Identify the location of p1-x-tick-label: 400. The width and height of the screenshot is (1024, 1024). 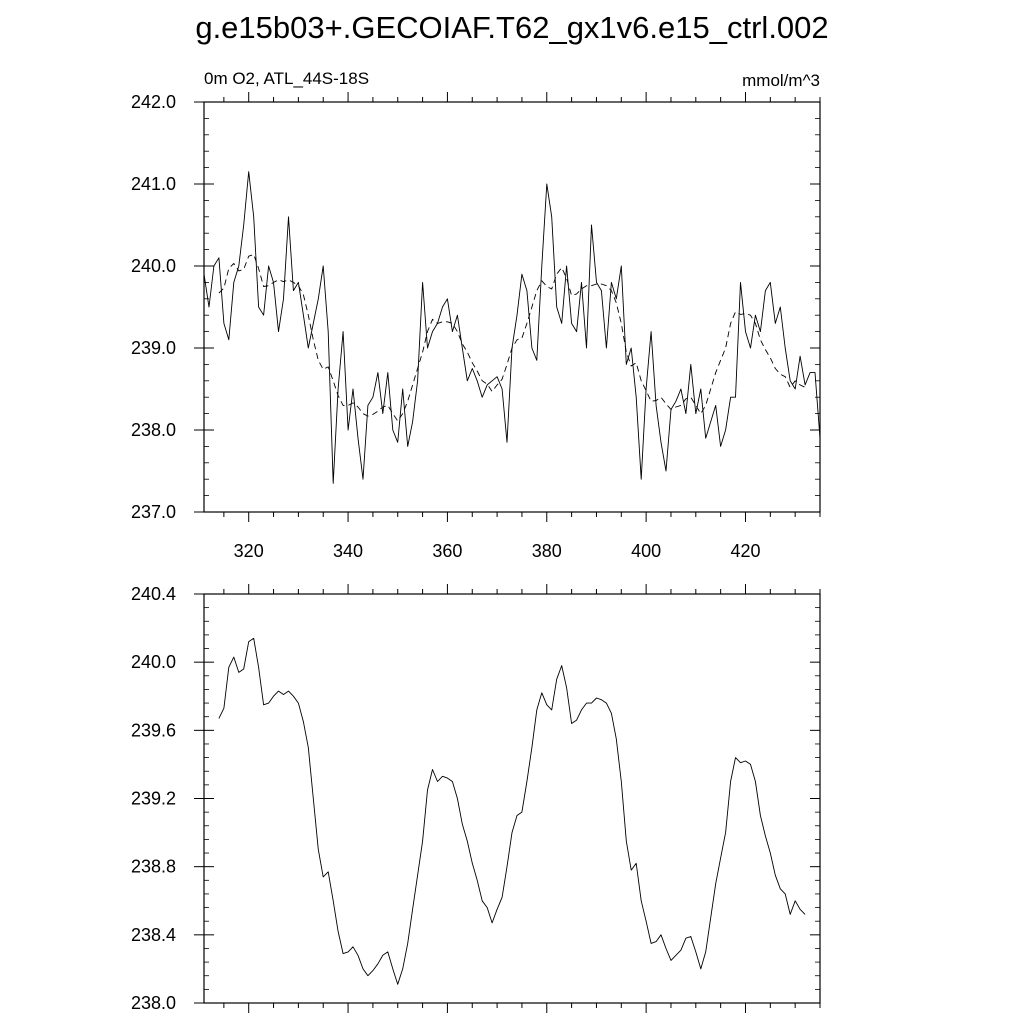
(646, 551).